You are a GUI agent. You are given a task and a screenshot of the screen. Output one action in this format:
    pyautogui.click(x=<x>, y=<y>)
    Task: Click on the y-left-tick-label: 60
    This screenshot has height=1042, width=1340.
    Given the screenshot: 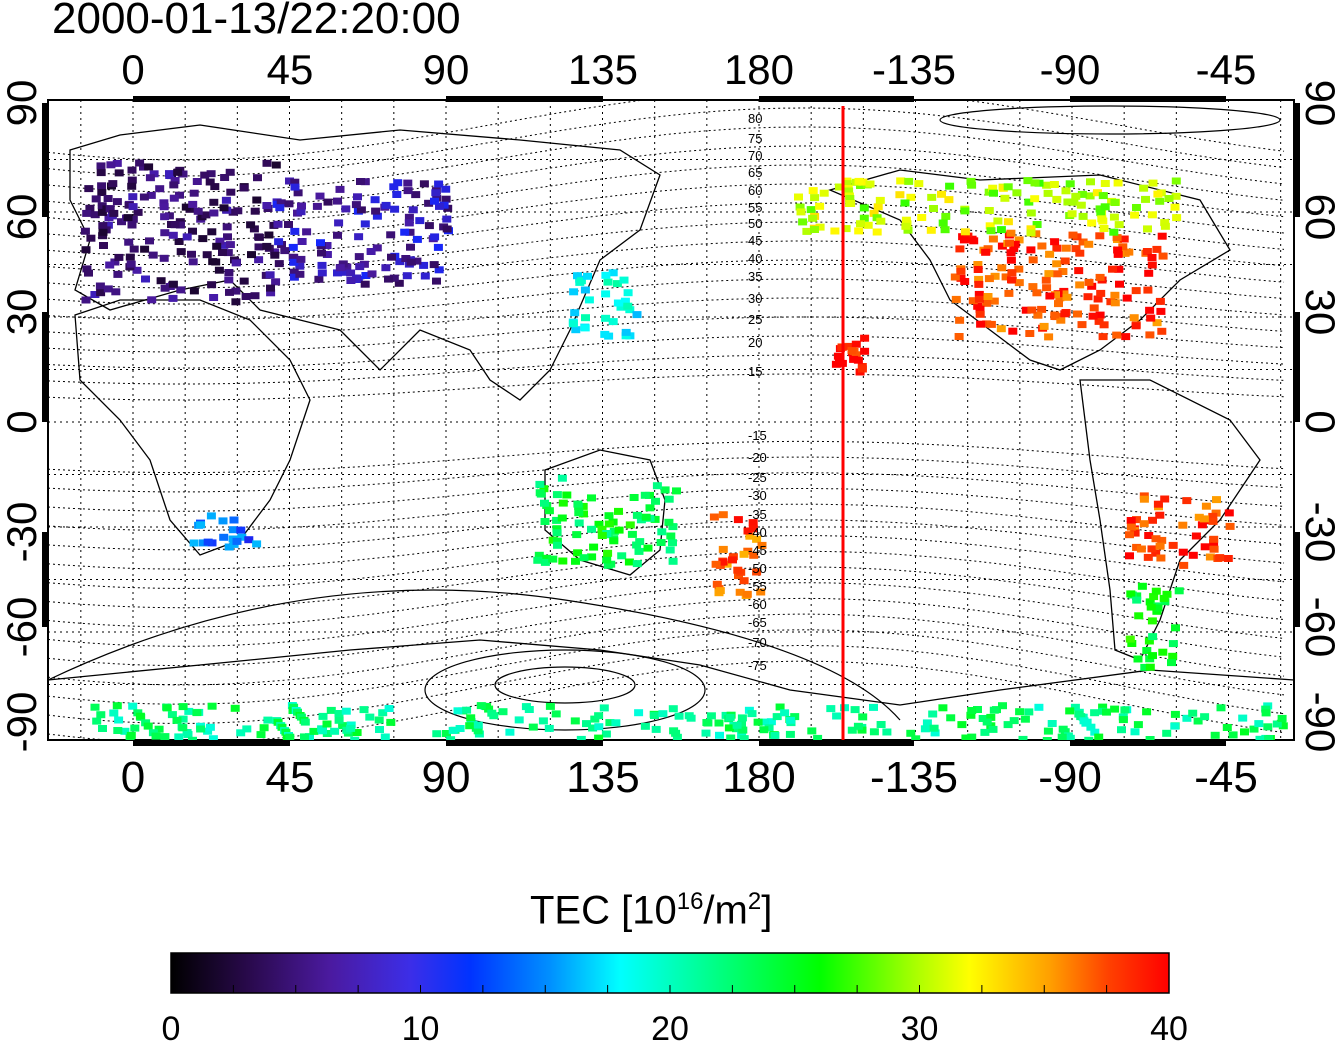 What is the action you would take?
    pyautogui.click(x=22, y=217)
    